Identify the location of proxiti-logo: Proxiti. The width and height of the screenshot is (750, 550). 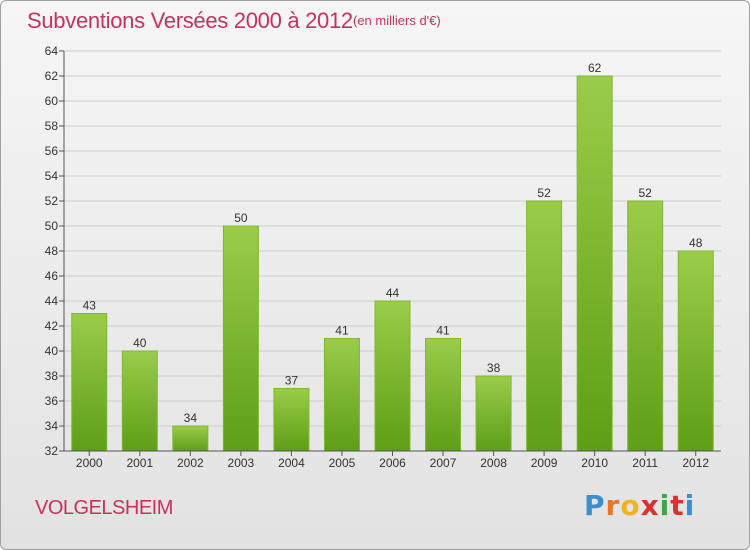
(639, 505).